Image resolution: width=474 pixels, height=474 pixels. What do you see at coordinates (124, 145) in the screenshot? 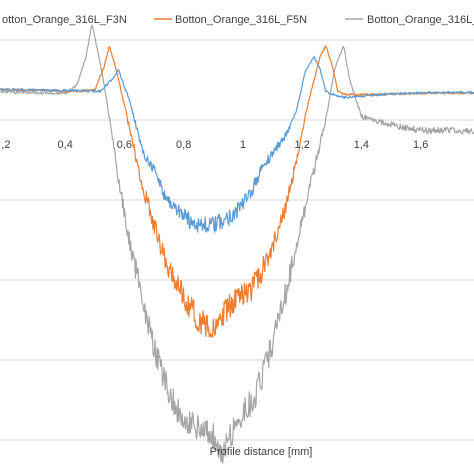
I see `x-tick-label-2: 0,6` at bounding box center [124, 145].